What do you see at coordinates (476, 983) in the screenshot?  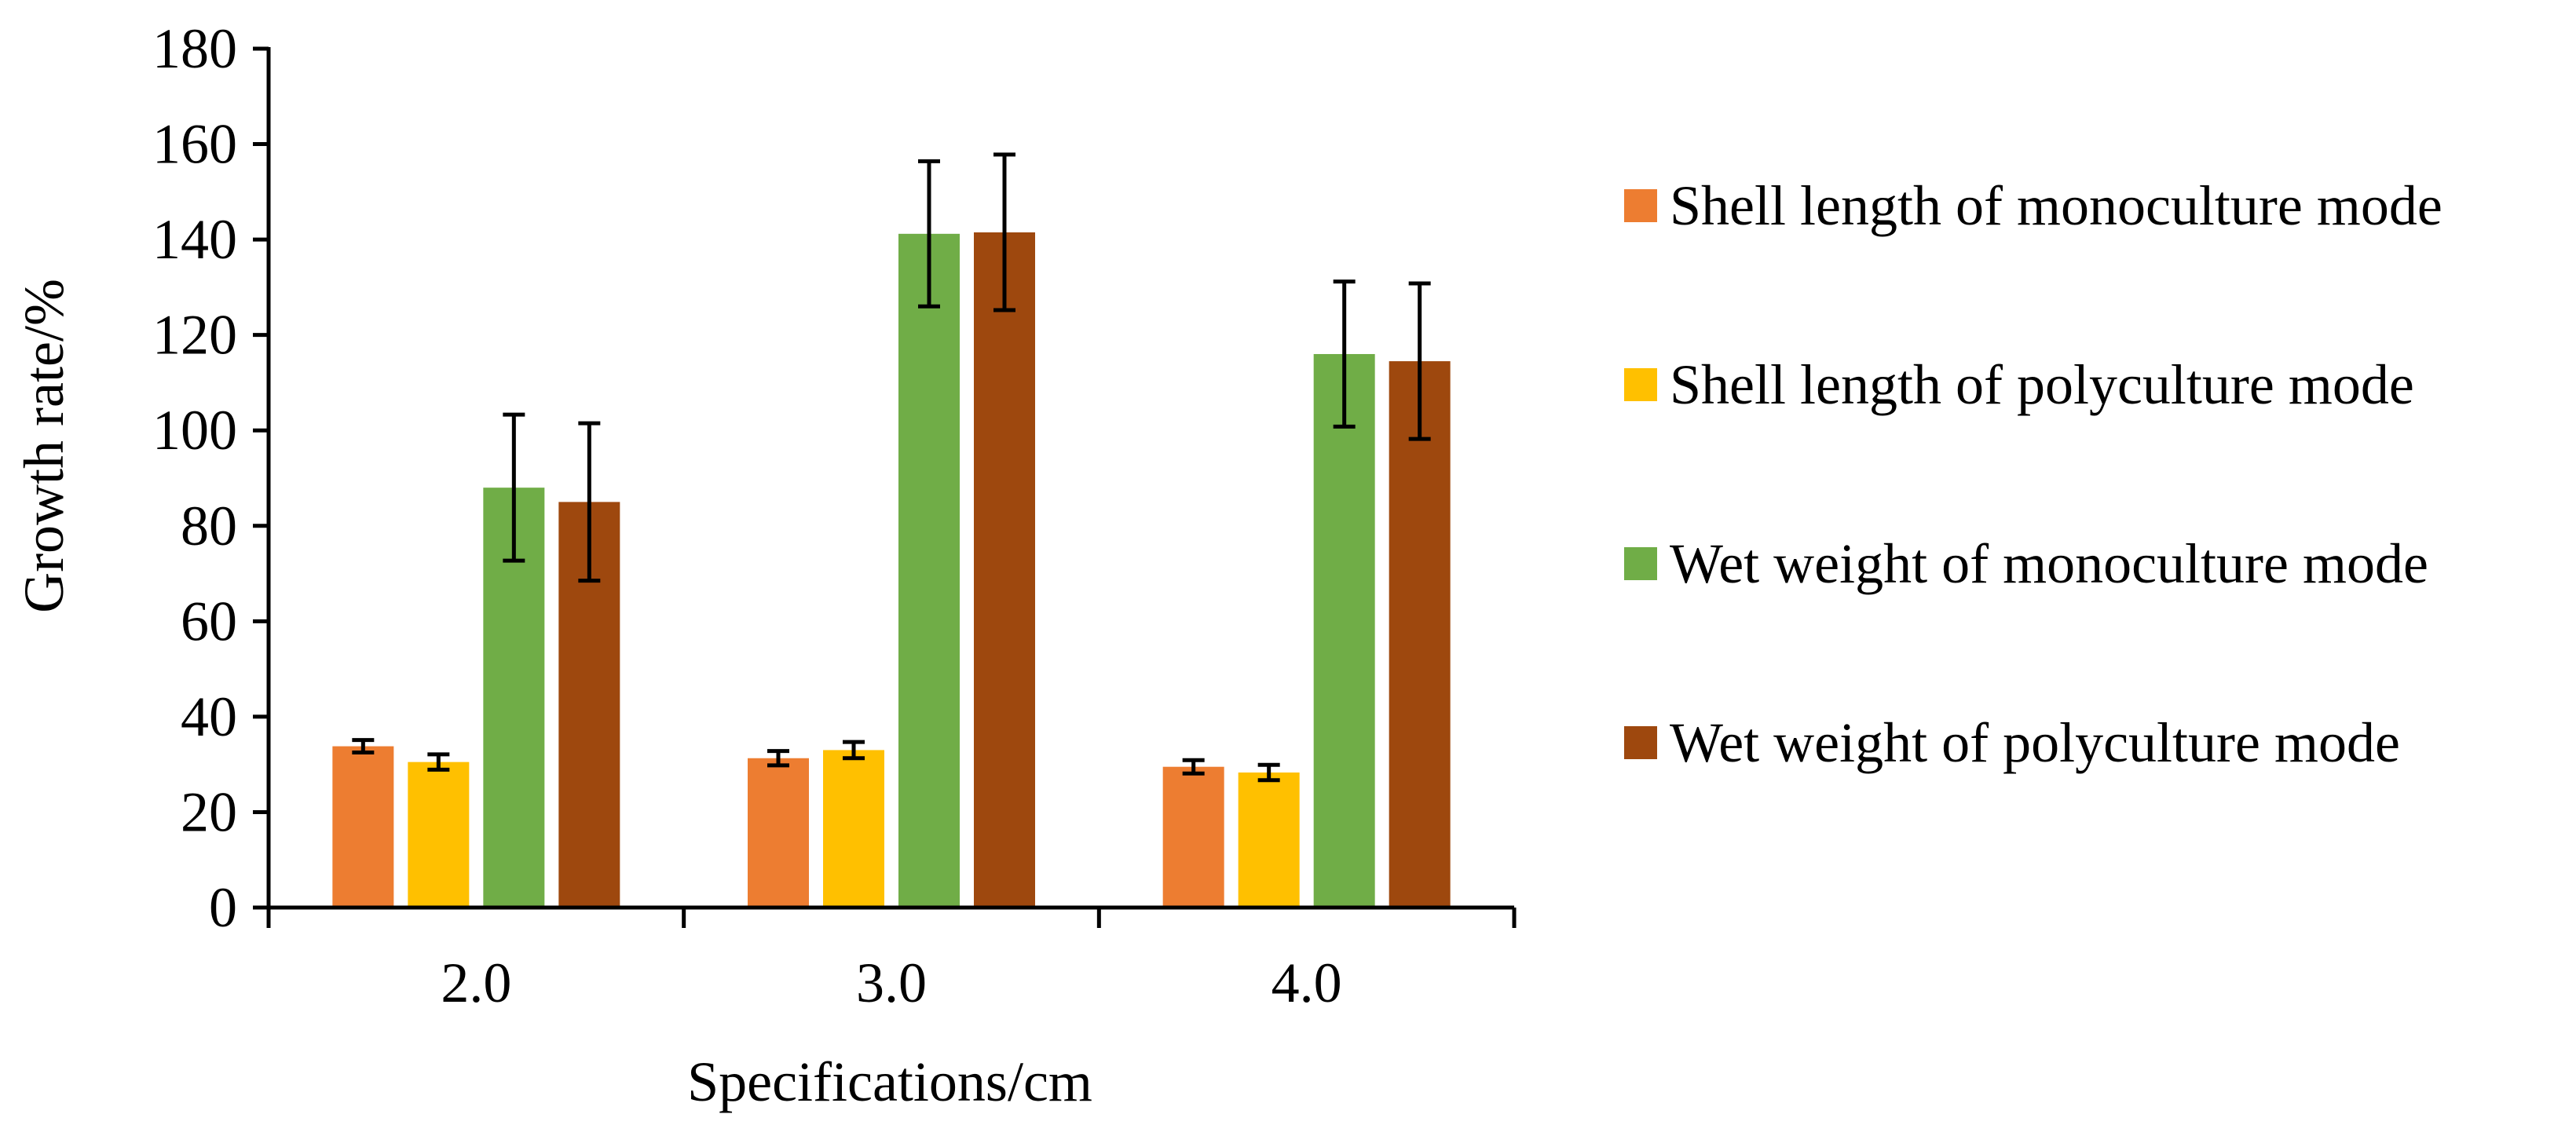 I see `x-tick-label: 2.0` at bounding box center [476, 983].